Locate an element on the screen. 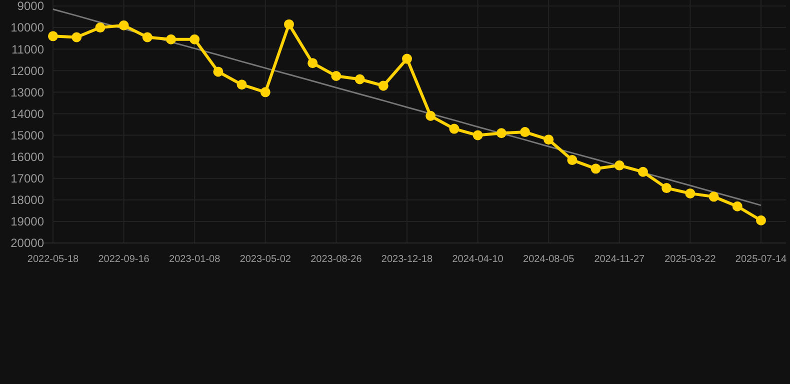  y-tick-label: 11000 is located at coordinates (28, 49).